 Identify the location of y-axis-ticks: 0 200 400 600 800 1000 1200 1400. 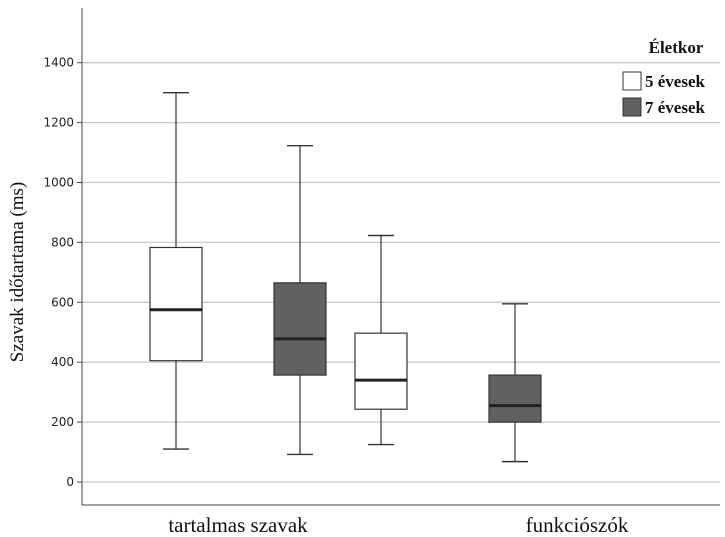
(62, 272).